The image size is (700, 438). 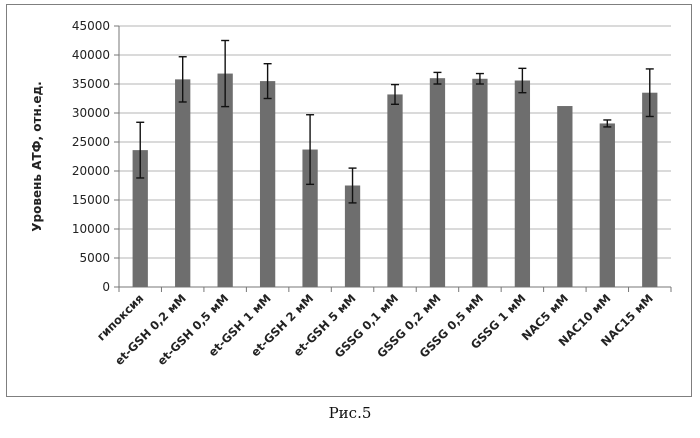 What do you see at coordinates (91, 26) in the screenshot?
I see `y-tick-label: 45000` at bounding box center [91, 26].